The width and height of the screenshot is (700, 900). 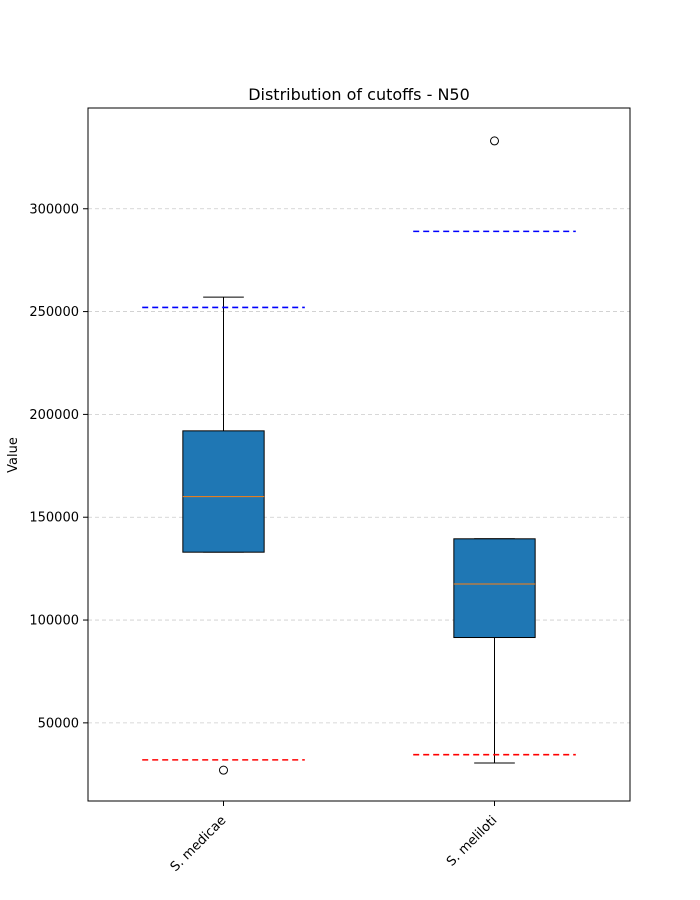 I want to click on box-group, so click(x=223, y=535).